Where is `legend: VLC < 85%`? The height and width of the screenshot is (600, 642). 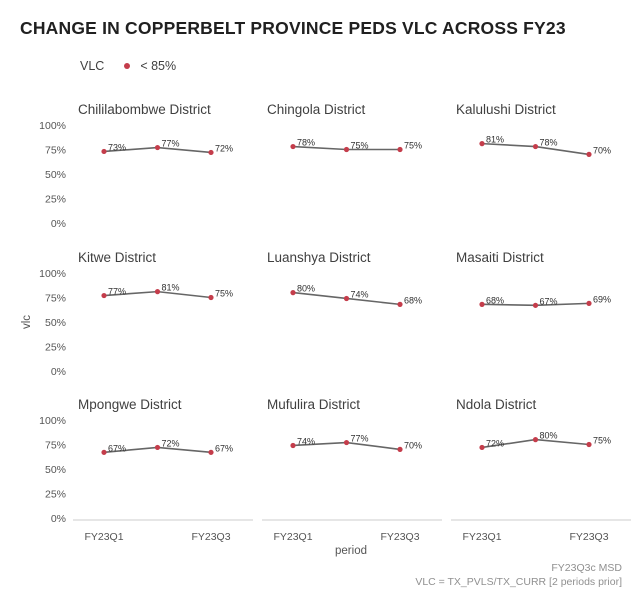 legend: VLC < 85% is located at coordinates (128, 65).